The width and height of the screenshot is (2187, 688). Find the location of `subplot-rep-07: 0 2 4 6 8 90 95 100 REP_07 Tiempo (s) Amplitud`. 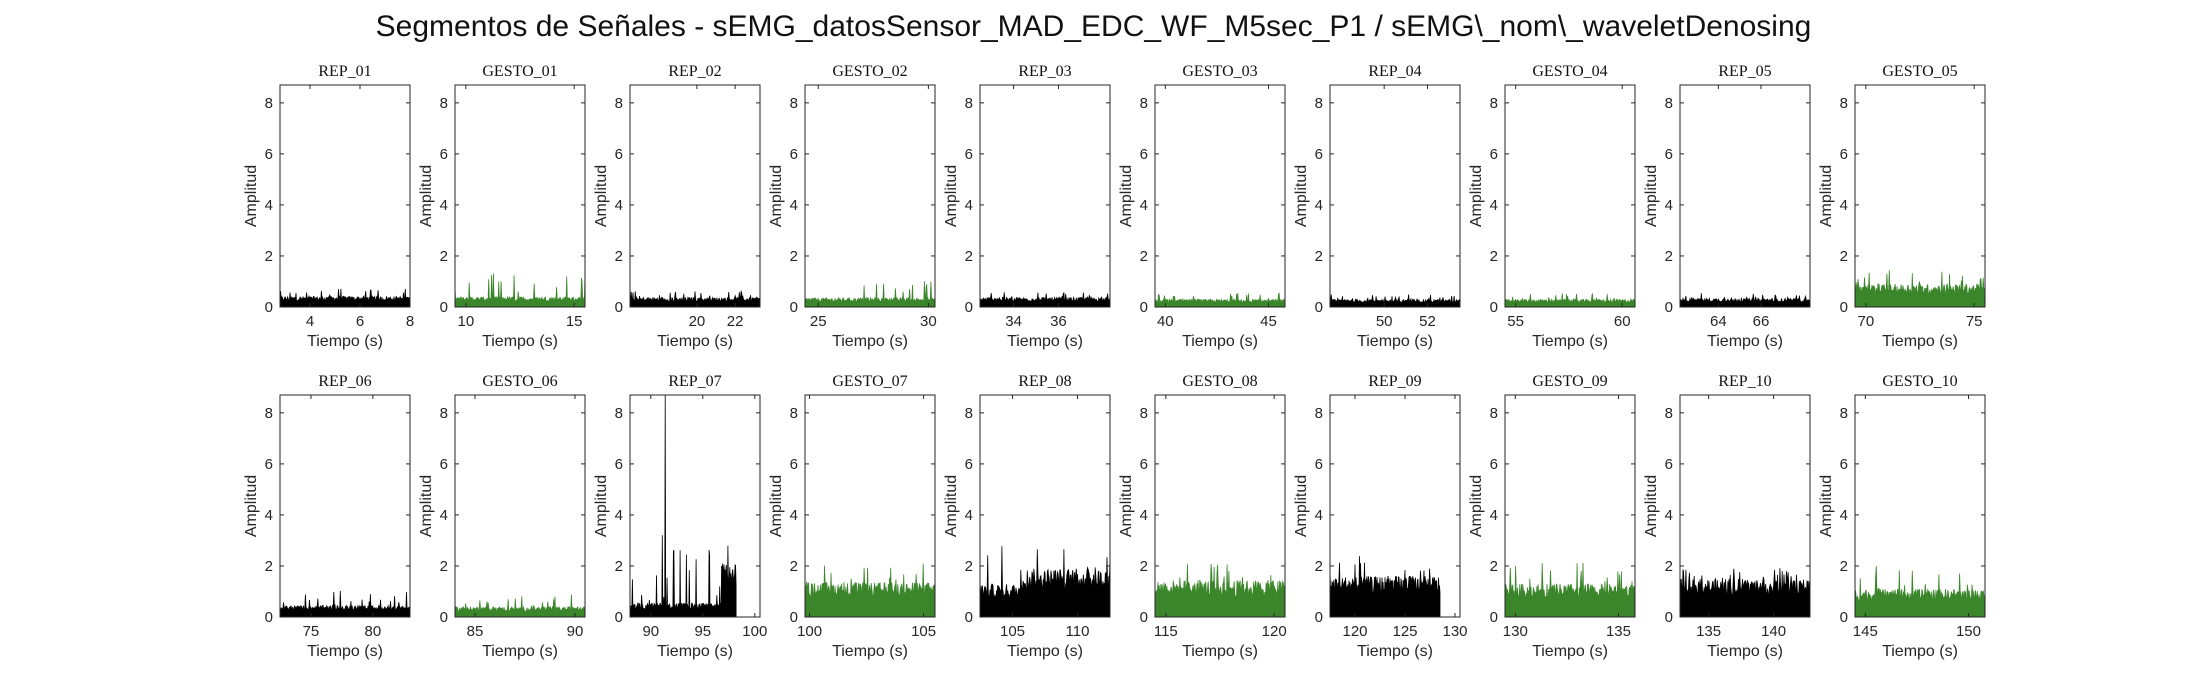

subplot-rep-07: 0 2 4 6 8 90 95 100 REP_07 Tiempo (s) Amplitud is located at coordinates (680, 516).